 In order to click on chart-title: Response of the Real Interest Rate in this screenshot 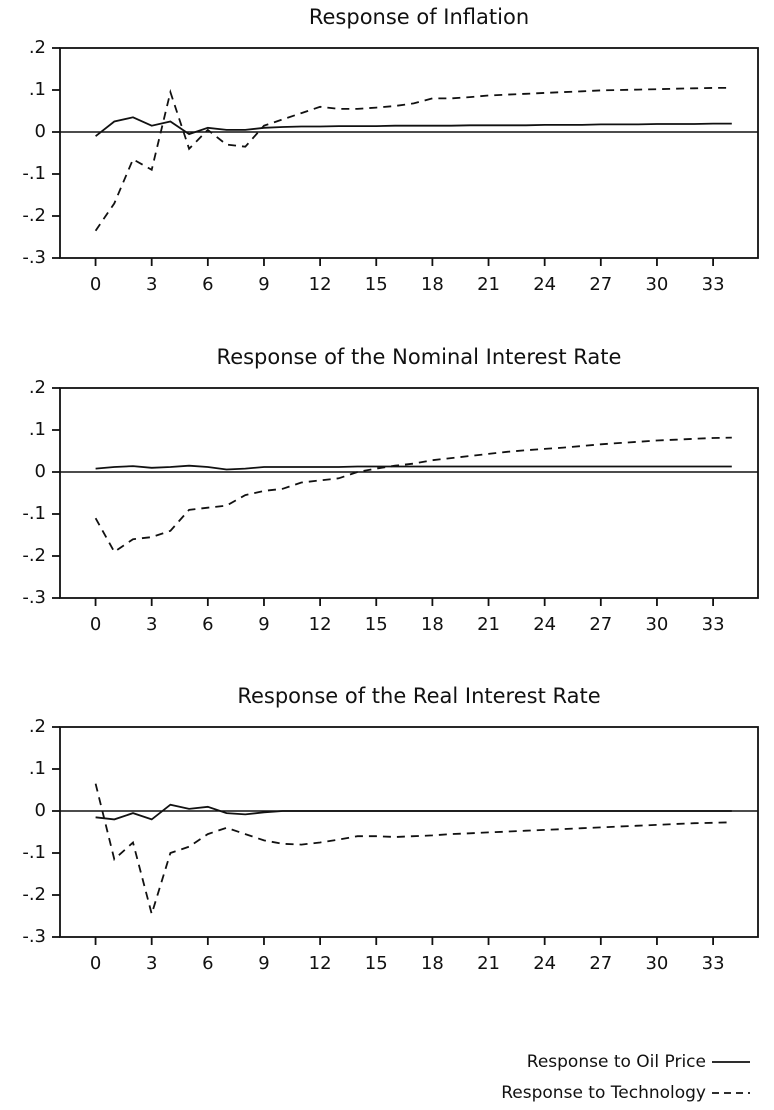, I will do `click(418, 696)`.